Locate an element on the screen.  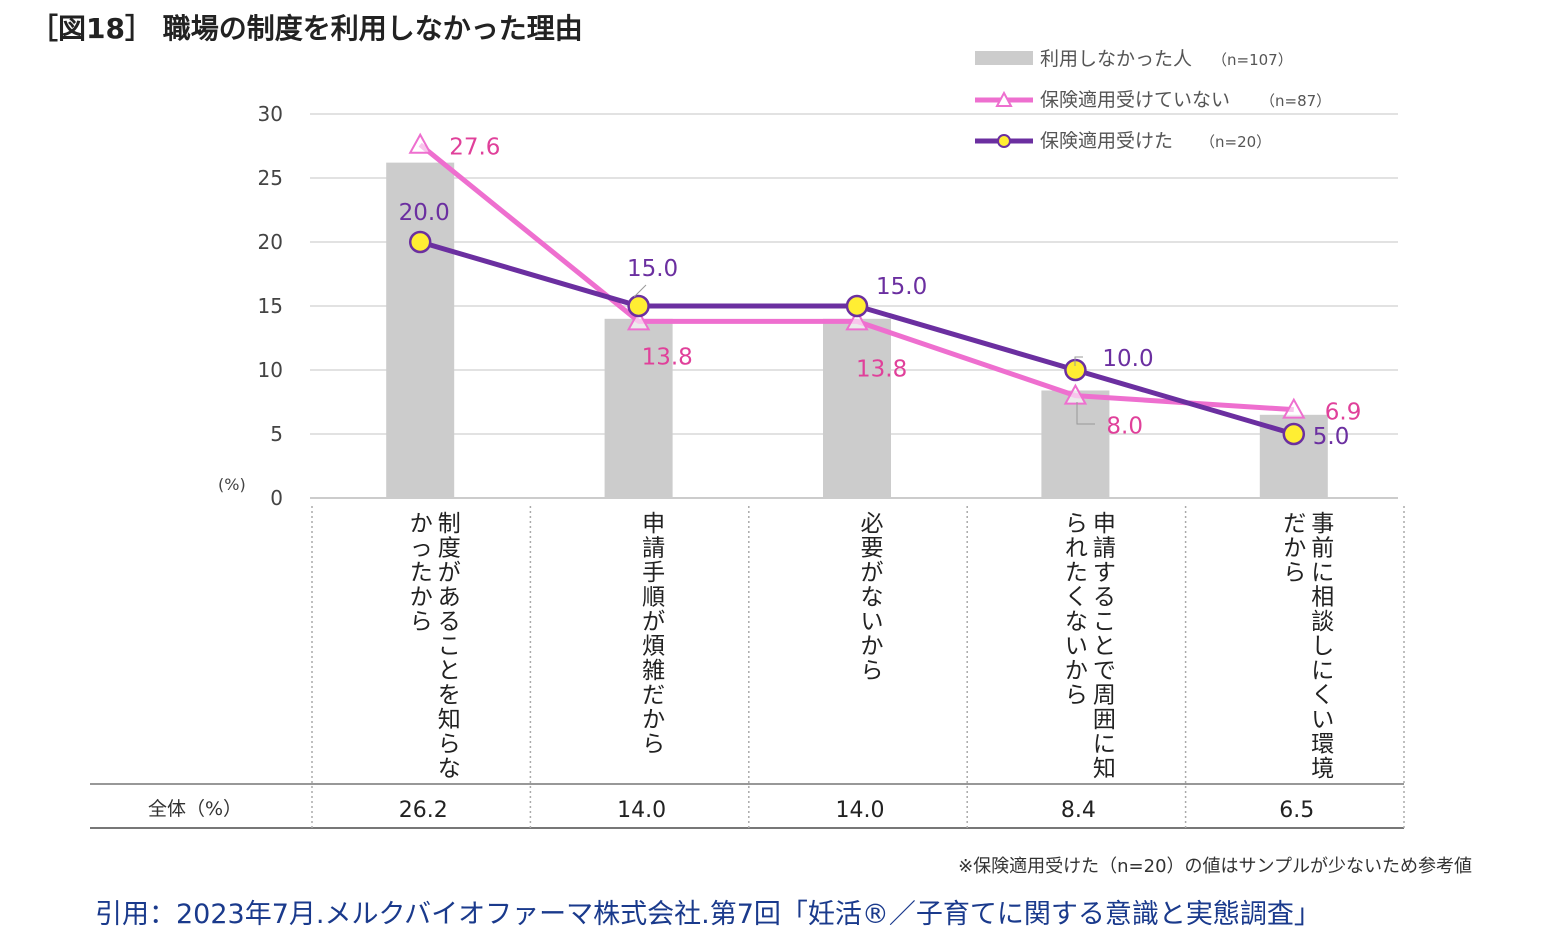
category-label-char: 談 is located at coordinates (1322, 622).